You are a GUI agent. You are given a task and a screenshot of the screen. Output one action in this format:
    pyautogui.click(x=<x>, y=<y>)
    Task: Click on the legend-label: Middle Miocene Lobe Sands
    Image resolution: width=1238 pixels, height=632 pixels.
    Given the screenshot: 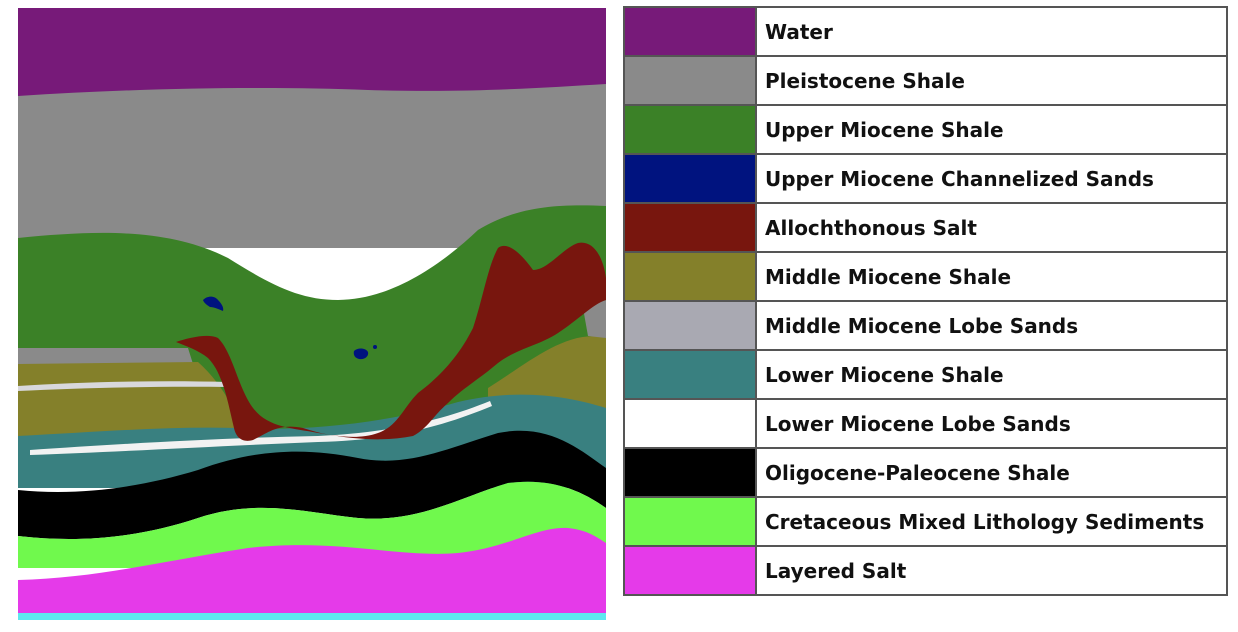 What is the action you would take?
    pyautogui.click(x=991, y=325)
    